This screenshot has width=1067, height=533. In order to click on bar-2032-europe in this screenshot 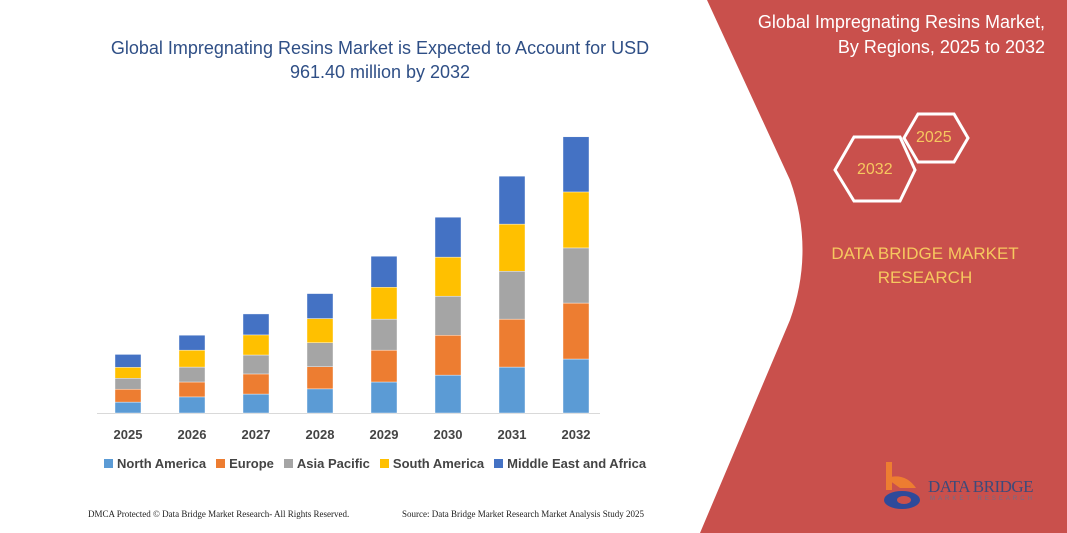, I will do `click(576, 331)`.